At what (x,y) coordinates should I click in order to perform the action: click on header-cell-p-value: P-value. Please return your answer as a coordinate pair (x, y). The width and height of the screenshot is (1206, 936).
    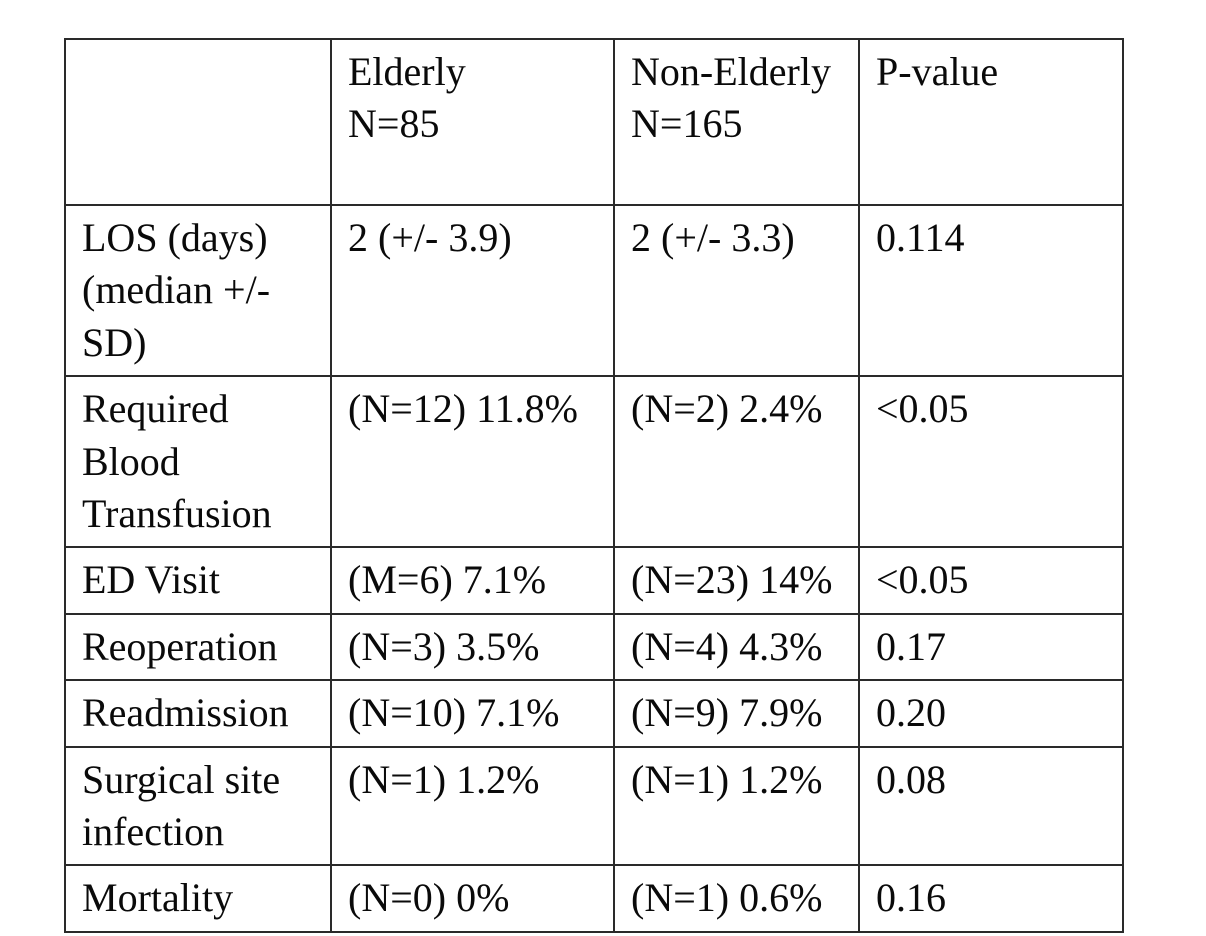
    Looking at the image, I should click on (991, 122).